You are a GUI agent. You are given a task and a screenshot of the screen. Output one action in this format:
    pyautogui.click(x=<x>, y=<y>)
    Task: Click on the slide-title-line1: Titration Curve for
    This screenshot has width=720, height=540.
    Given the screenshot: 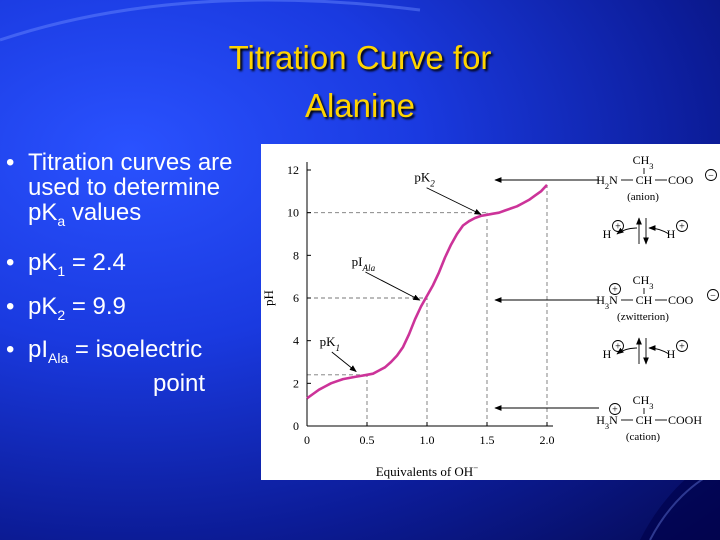 What is the action you would take?
    pyautogui.click(x=360, y=57)
    